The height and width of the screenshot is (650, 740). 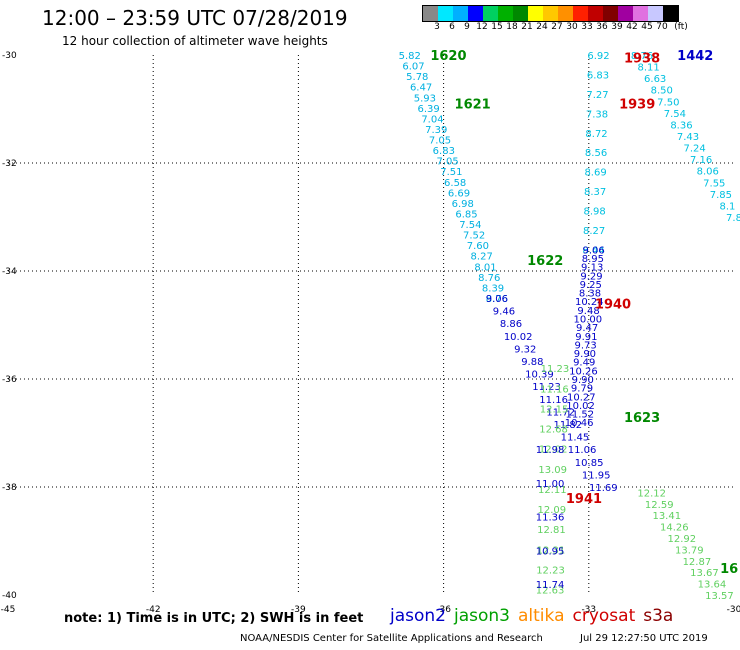 What do you see at coordinates (658, 616) in the screenshot?
I see `legend-entry-s3a: s3a` at bounding box center [658, 616].